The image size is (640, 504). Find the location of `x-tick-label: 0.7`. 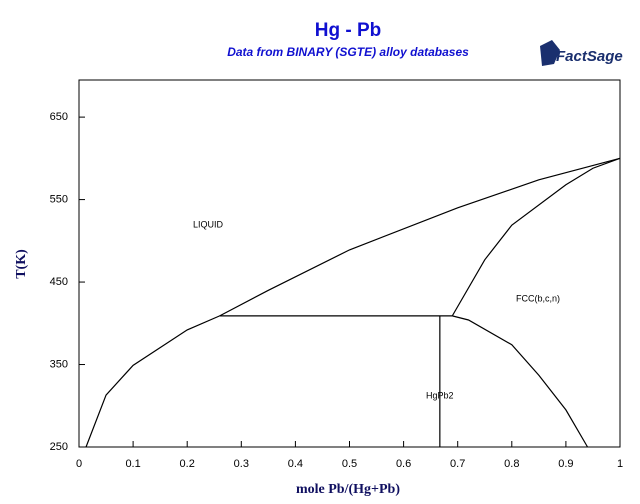

x-tick-label: 0.7 is located at coordinates (457, 464).